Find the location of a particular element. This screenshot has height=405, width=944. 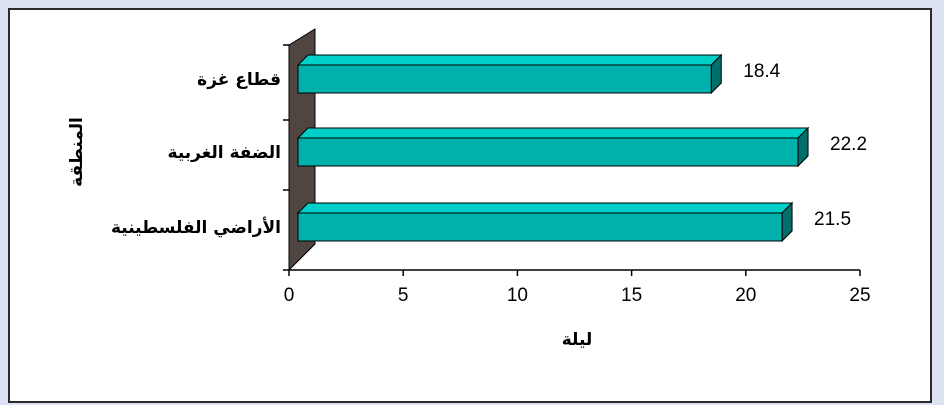

data-labels: 18.4 22.2 21.5 is located at coordinates (805, 145).